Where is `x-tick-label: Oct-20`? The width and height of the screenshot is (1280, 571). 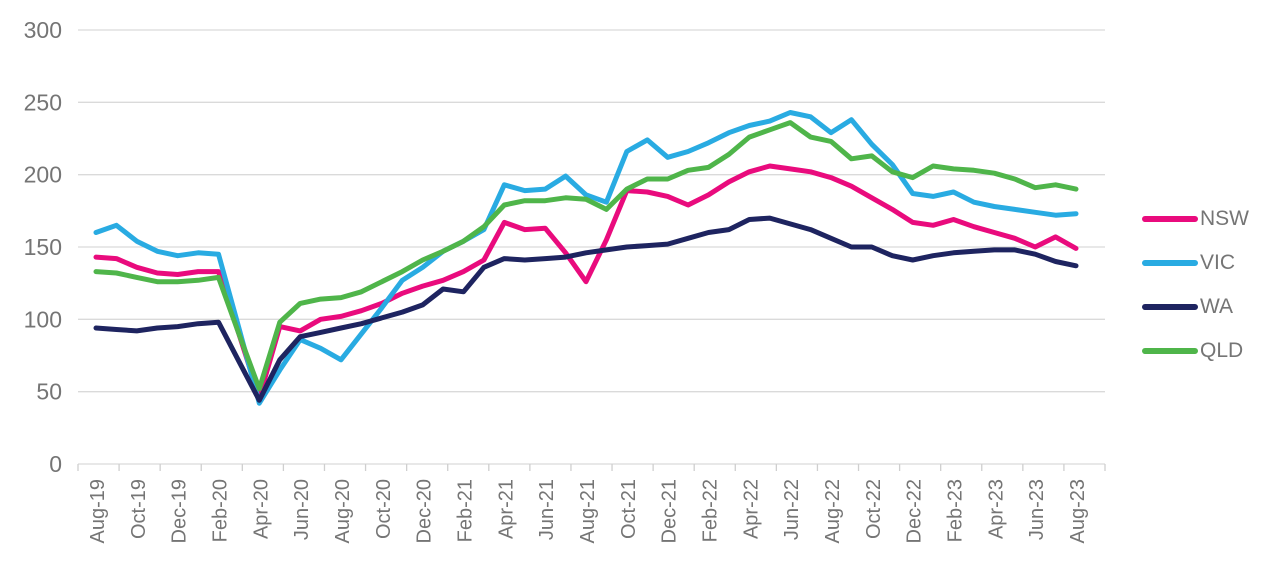
x-tick-label: Oct-20 is located at coordinates (384, 509).